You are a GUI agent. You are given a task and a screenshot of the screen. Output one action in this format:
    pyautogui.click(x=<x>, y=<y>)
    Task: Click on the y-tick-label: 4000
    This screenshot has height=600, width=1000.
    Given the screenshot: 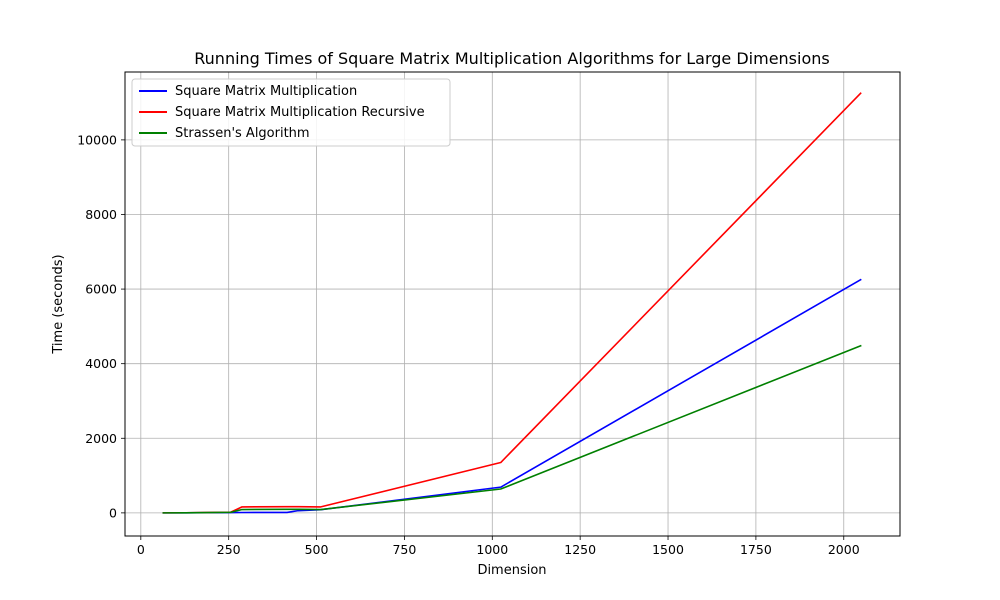 What is the action you would take?
    pyautogui.click(x=101, y=363)
    